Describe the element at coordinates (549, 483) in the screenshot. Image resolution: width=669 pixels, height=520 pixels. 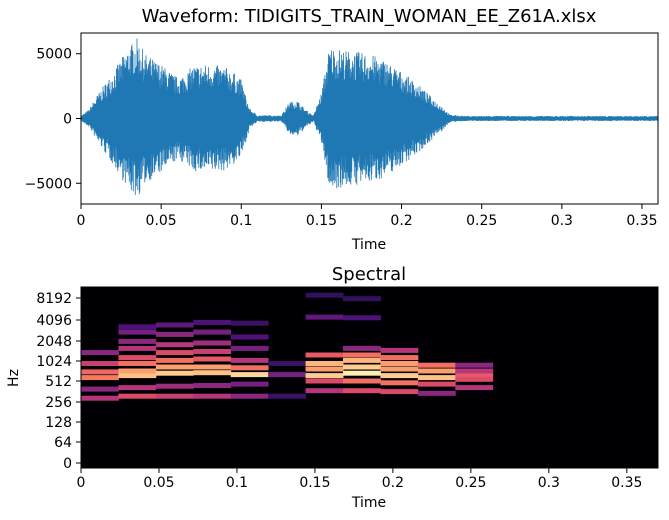
I see `spectrogram-x-tick-label: 0.3` at that location.